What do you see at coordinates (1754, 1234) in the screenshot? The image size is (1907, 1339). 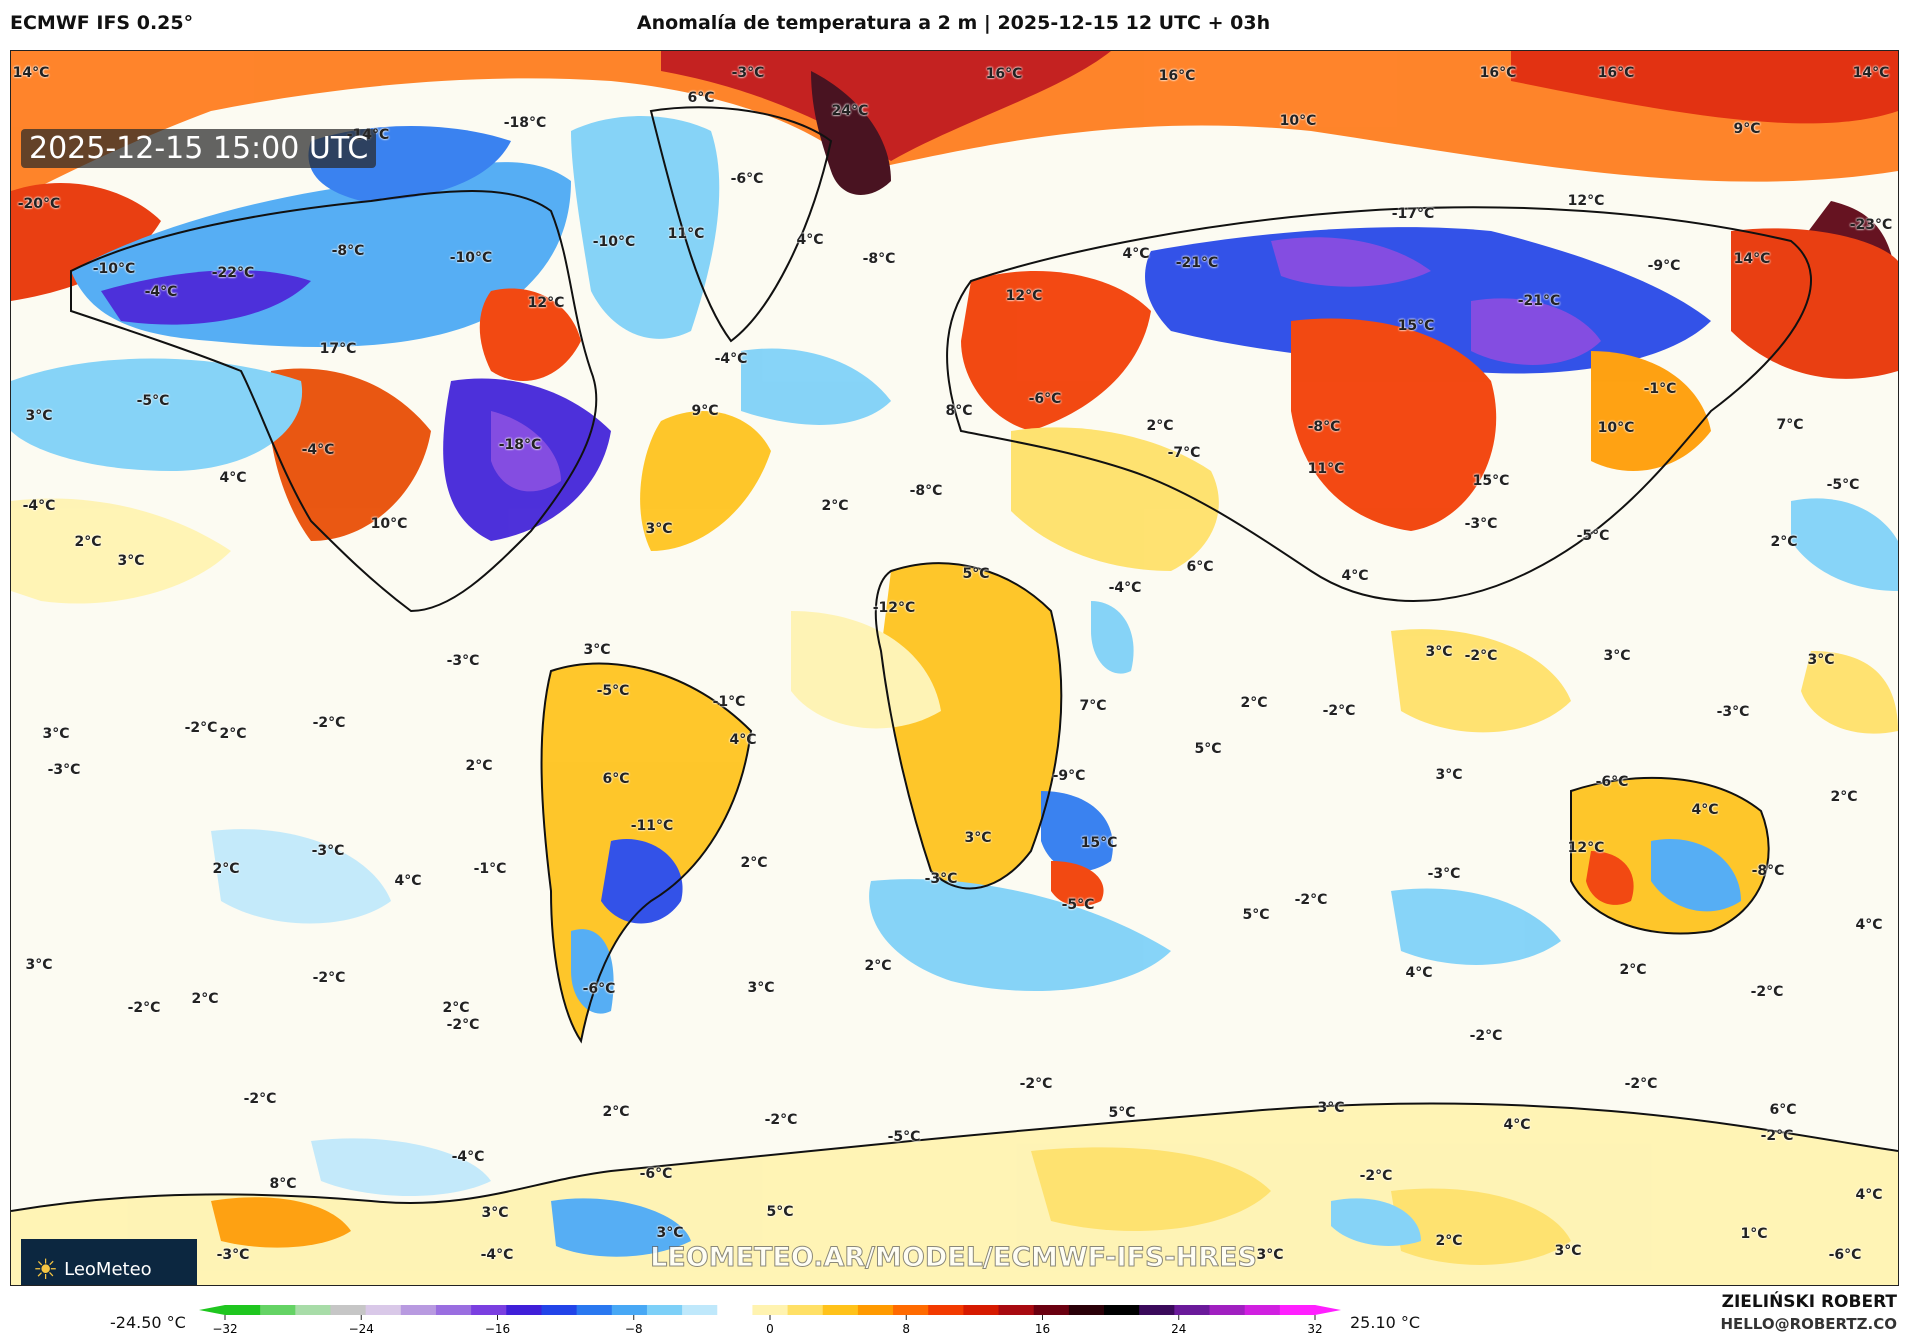 I see `temperature-label: 1°C` at bounding box center [1754, 1234].